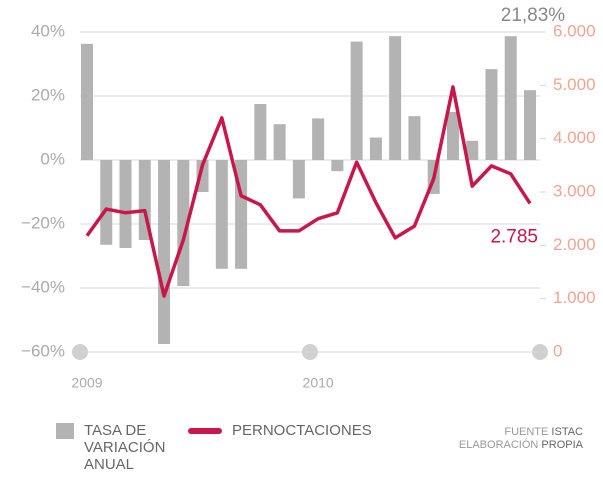 Image resolution: width=603 pixels, height=478 pixels. Describe the element at coordinates (52, 158) in the screenshot. I see `y-tick-label: 0%` at that location.